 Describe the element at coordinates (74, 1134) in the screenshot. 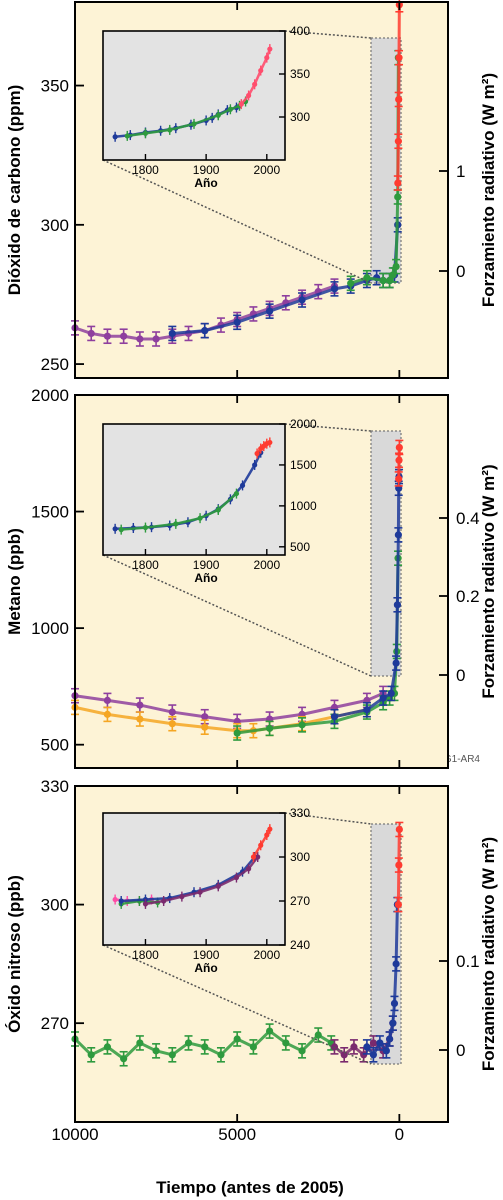

I see `x-tick-label: 10000` at that location.